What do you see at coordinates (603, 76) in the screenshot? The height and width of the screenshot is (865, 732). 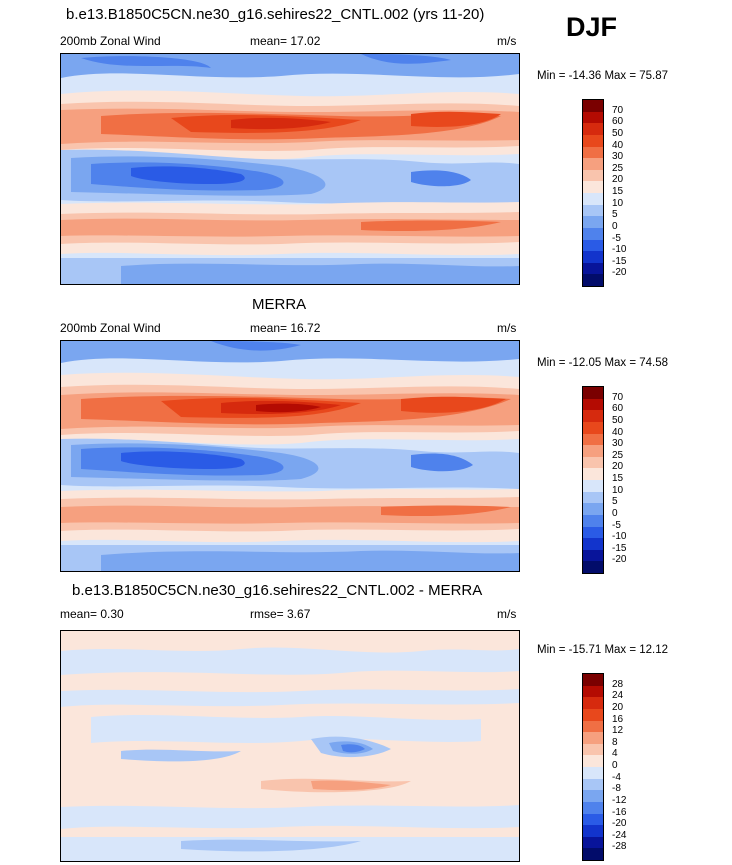 I see `panel-1-minmax: Min = -14.36 Max = 75.87` at bounding box center [603, 76].